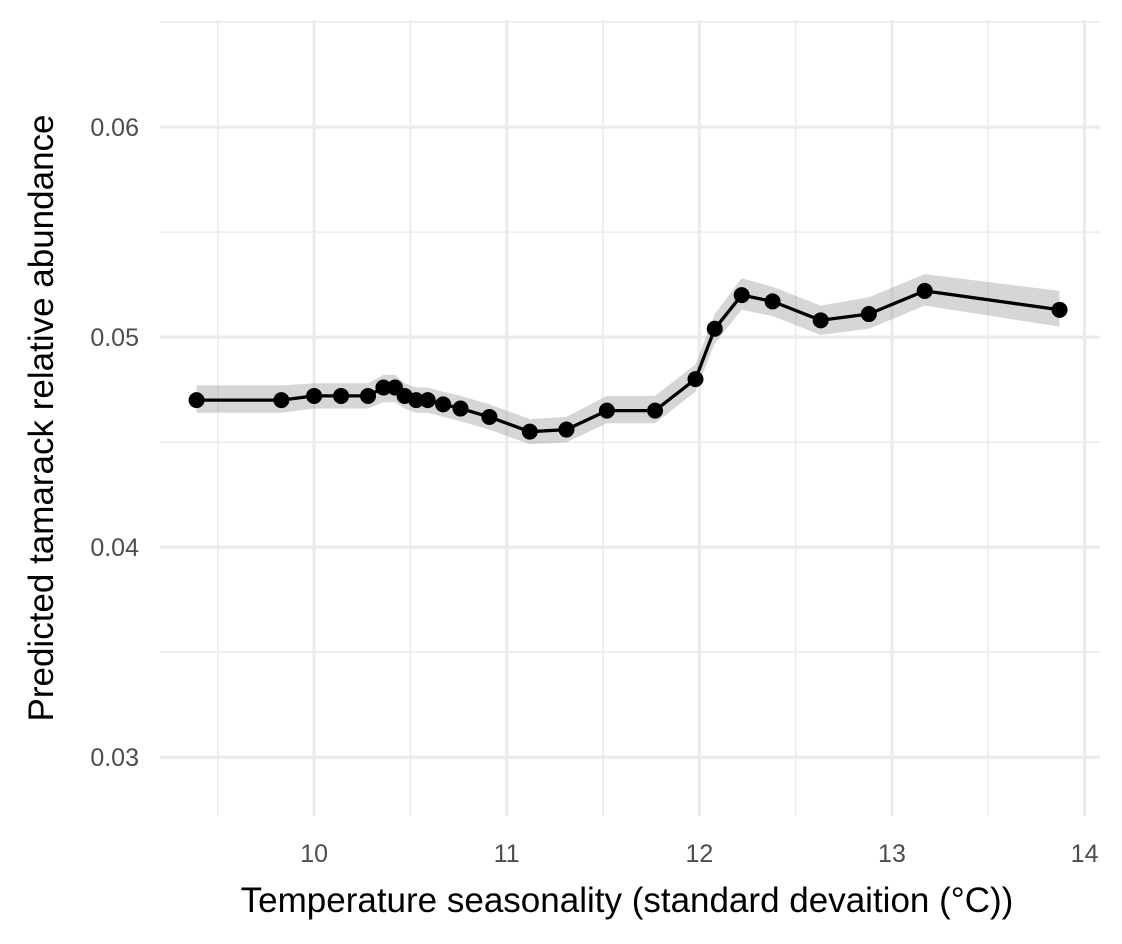 The width and height of the screenshot is (1122, 944). I want to click on y-tick-label: 0.03, so click(114, 758).